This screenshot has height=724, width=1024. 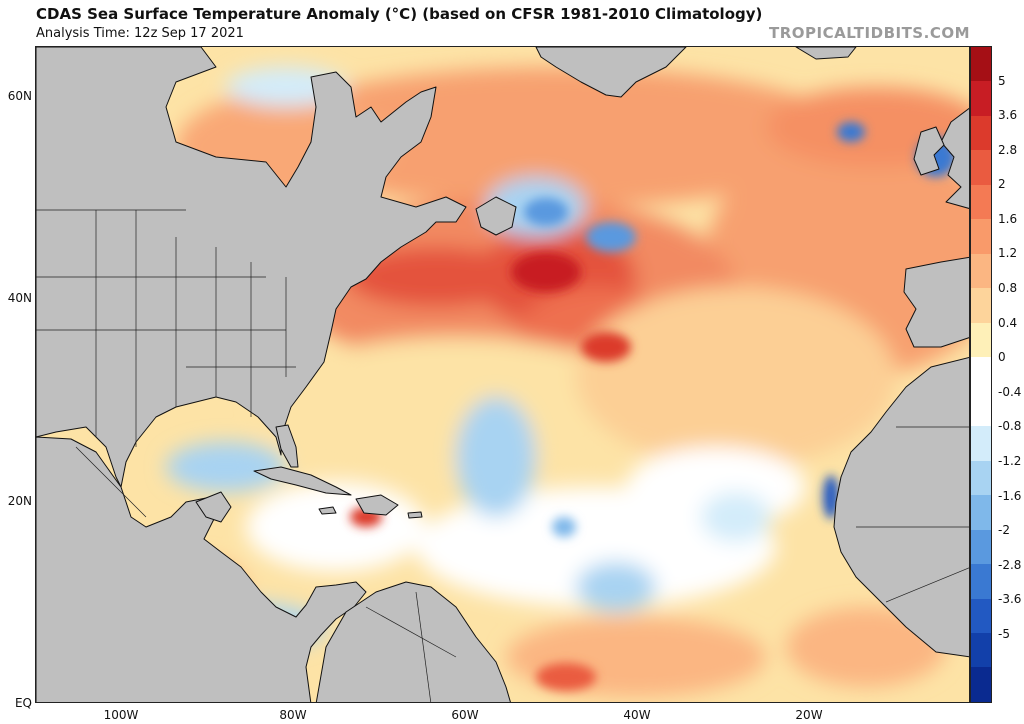 I want to click on colorbar-label: 1.2, so click(x=1008, y=253).